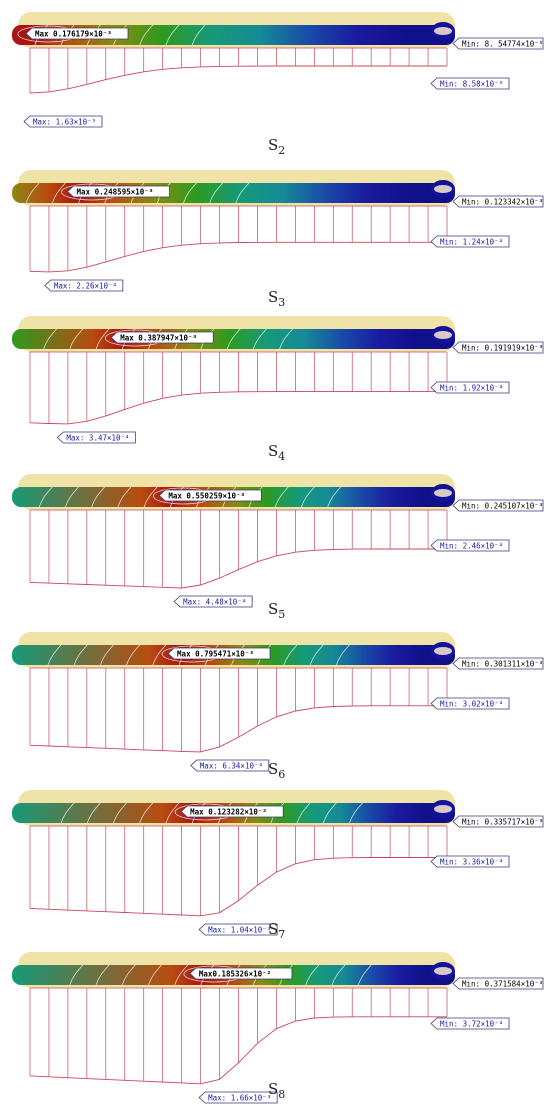  Describe the element at coordinates (502, 822) in the screenshot. I see `contour-min-label: Min: 0.335717×10⁻³` at that location.